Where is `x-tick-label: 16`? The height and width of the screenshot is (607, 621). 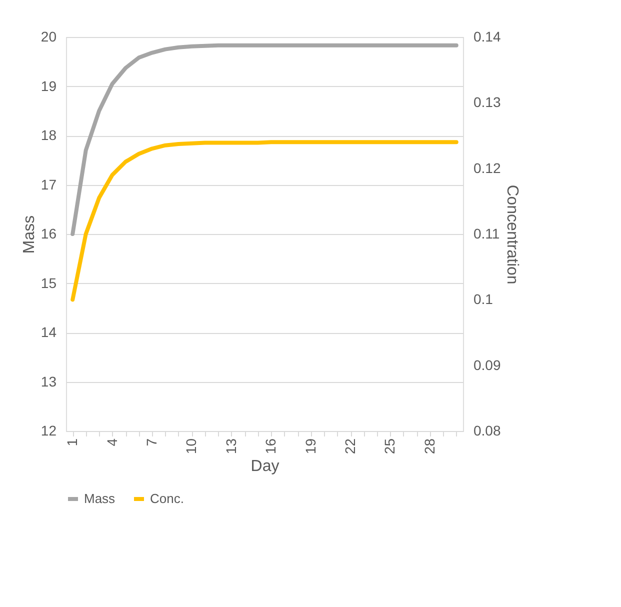
x-tick-label: 16 is located at coordinates (270, 446).